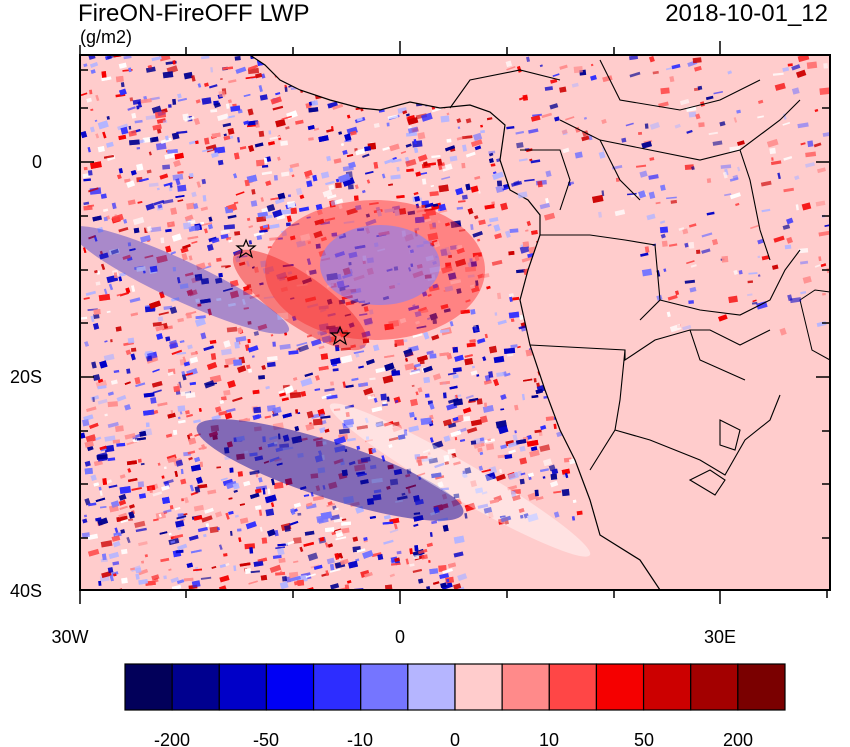 Image resolution: width=850 pixels, height=747 pixels. I want to click on colorbar-label: 50, so click(644, 738).